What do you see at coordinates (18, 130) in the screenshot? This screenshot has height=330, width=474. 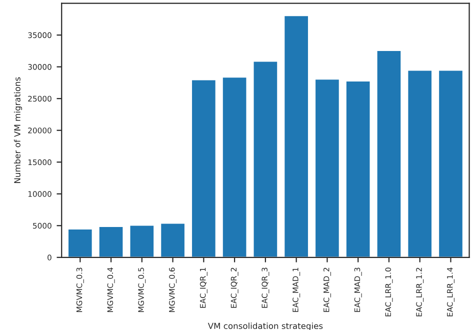 I see `y-axis-title: Number of VM migrations` at bounding box center [18, 130].